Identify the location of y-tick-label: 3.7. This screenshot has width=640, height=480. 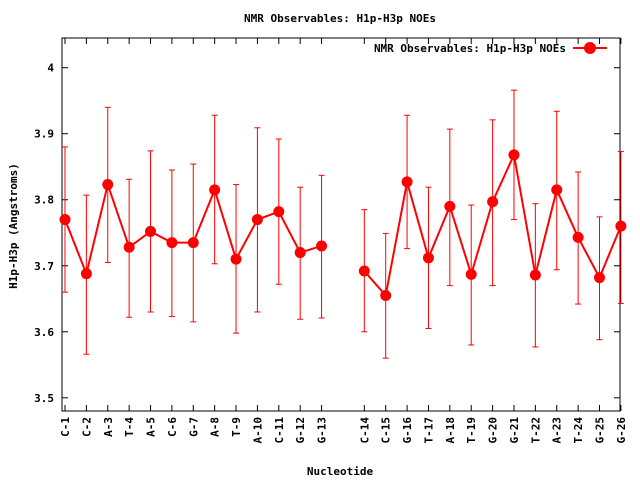
(44, 266).